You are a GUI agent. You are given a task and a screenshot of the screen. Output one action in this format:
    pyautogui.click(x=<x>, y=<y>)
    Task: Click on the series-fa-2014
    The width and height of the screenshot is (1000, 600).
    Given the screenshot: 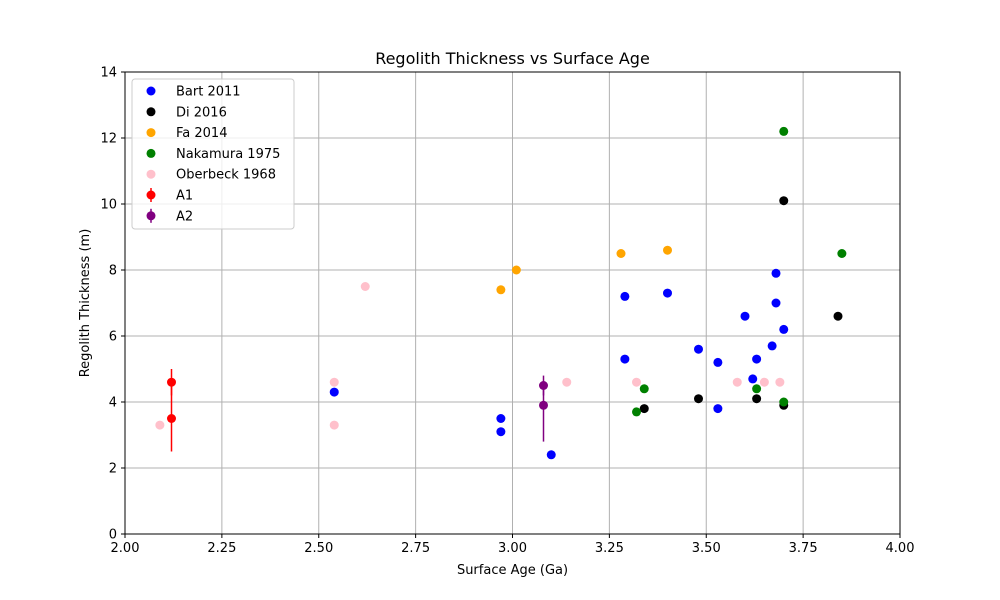 What is the action you would take?
    pyautogui.click(x=584, y=270)
    